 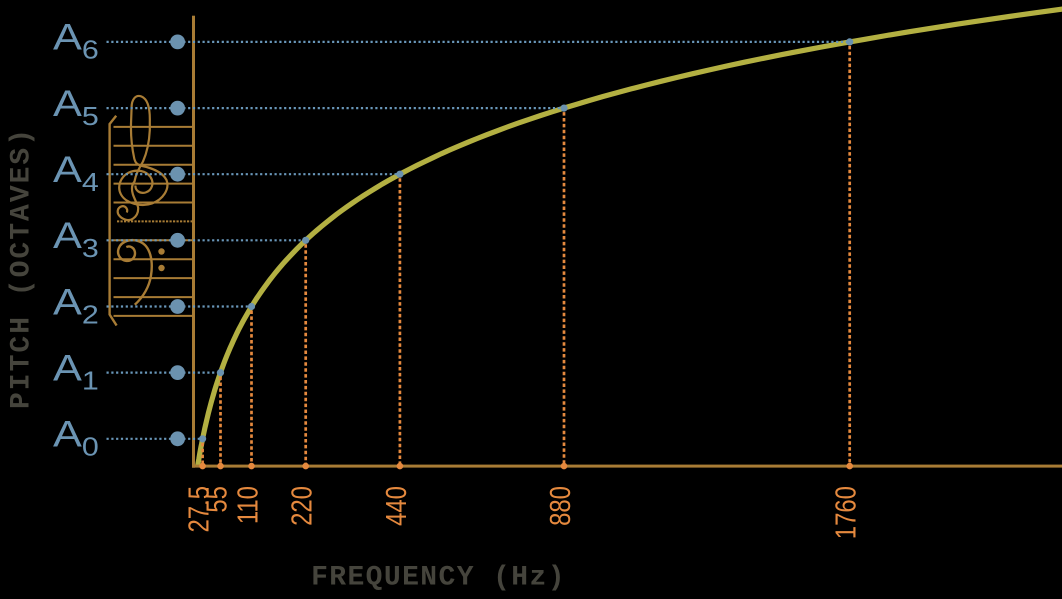 I want to click on svg-text: 440, so click(x=396, y=506).